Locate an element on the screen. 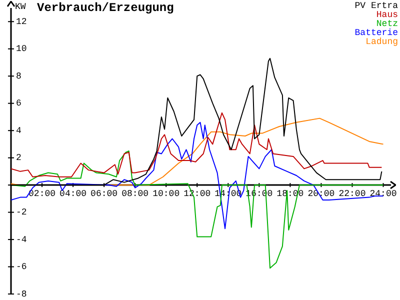 This screenshot has width=400, height=300. text: Haus is located at coordinates (387, 15).